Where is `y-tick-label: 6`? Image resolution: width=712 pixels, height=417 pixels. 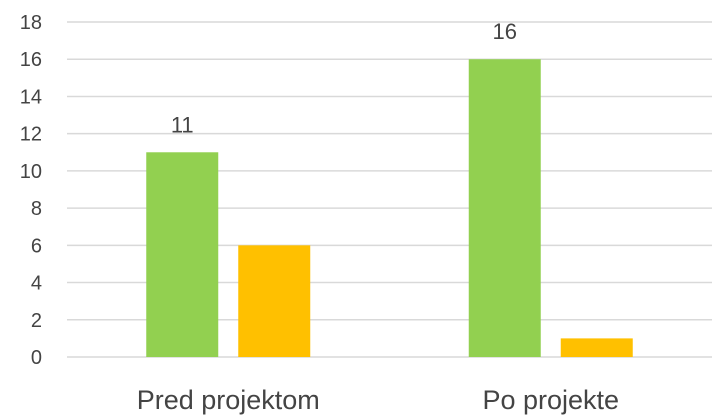
y-tick-label: 6 is located at coordinates (36, 246).